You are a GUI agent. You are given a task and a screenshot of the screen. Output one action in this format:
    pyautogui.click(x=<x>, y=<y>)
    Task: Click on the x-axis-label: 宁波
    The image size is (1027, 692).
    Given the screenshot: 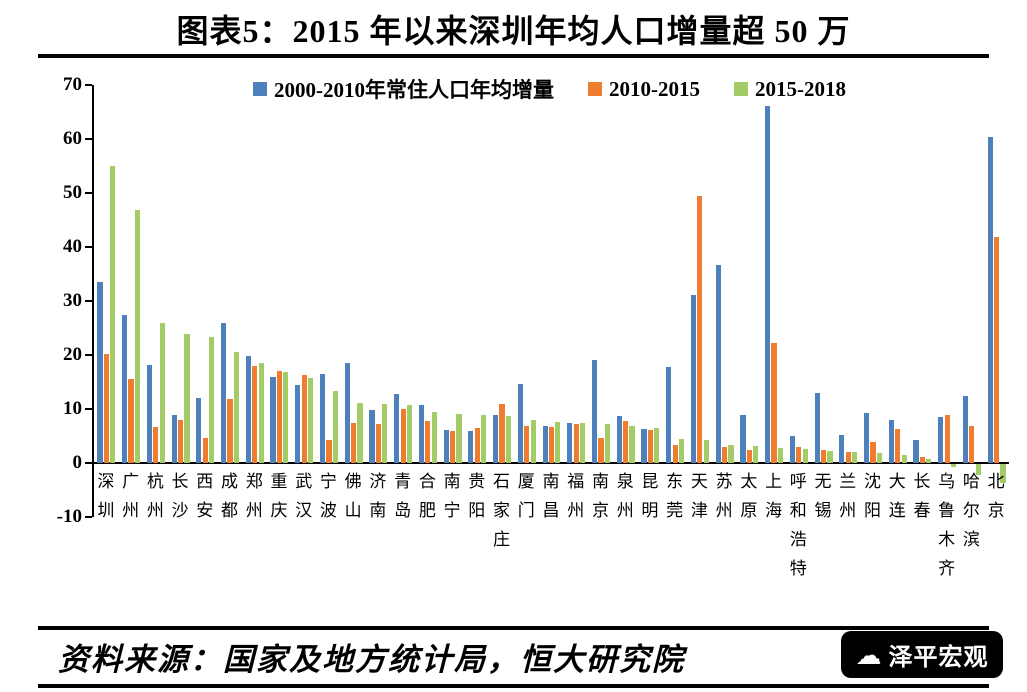 What is the action you would take?
    pyautogui.click(x=326, y=501)
    